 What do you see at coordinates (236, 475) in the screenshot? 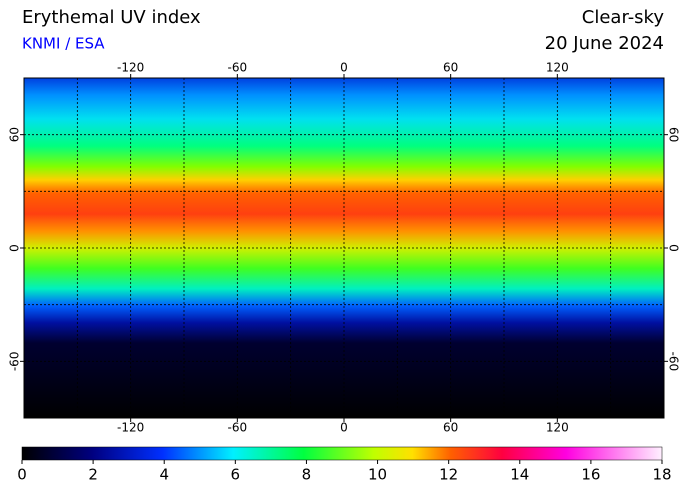
I see `colorbar-label: 6` at bounding box center [236, 475].